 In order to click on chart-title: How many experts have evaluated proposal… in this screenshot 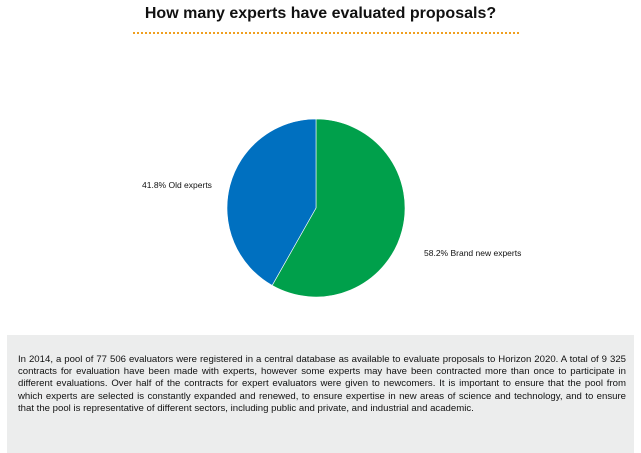, I will do `click(320, 13)`.